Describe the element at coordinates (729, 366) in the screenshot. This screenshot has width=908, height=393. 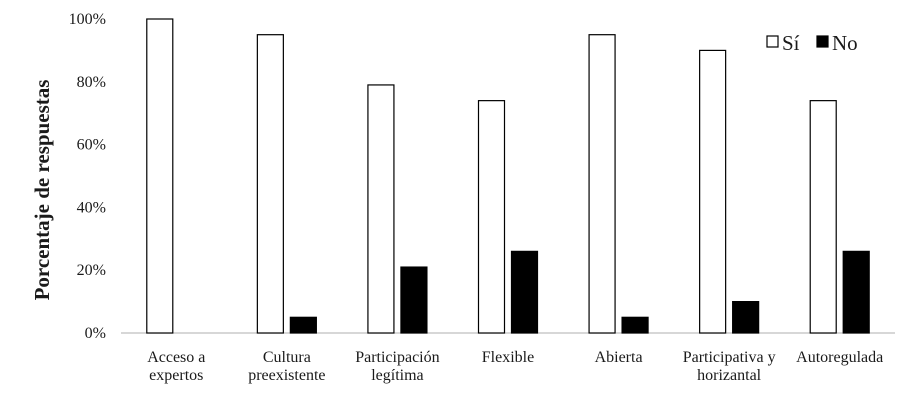
I see `category-label: Participativa y horizantal` at that location.